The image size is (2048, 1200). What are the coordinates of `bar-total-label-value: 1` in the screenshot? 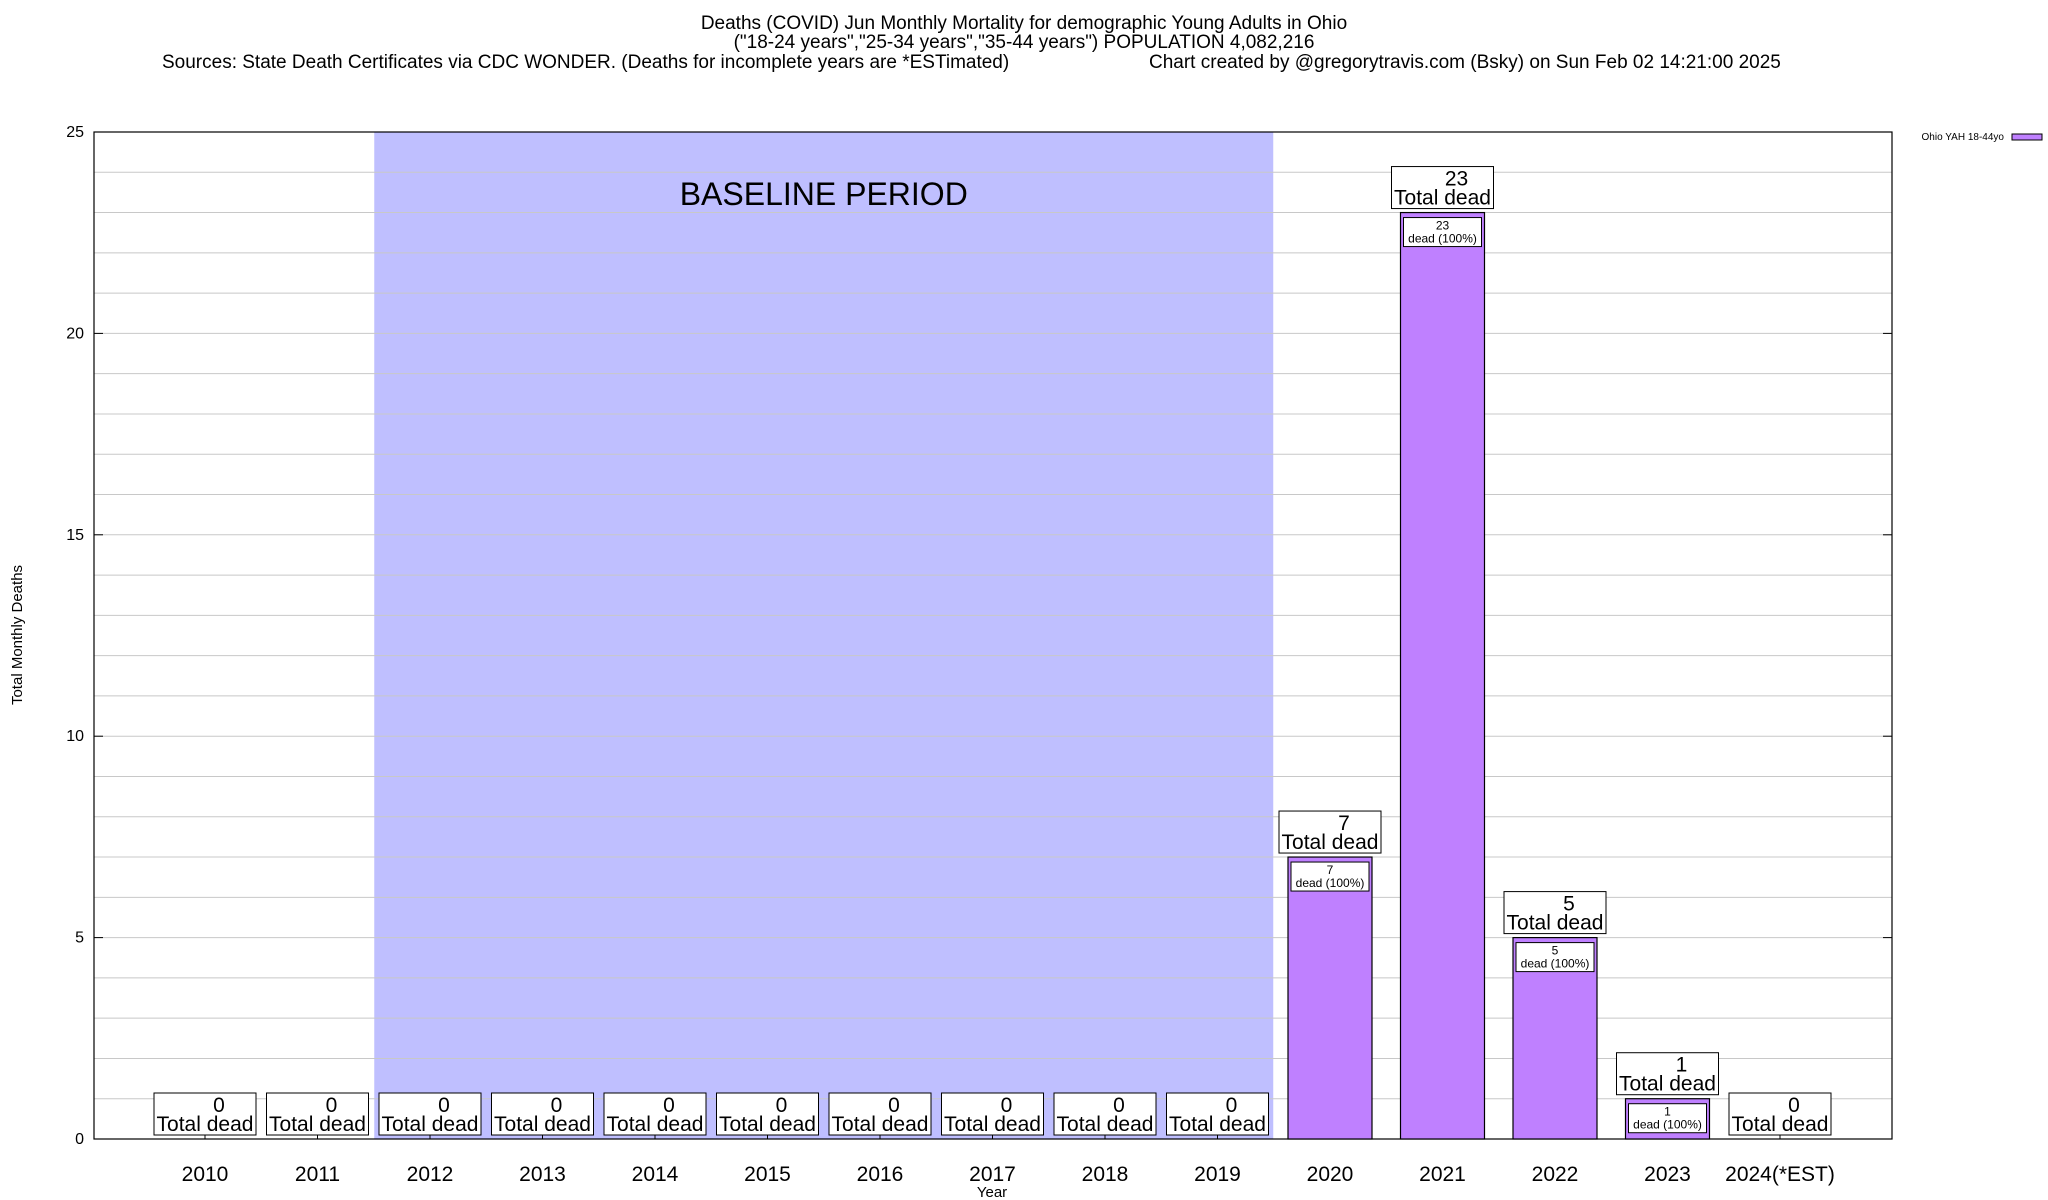 It's located at (1682, 1065).